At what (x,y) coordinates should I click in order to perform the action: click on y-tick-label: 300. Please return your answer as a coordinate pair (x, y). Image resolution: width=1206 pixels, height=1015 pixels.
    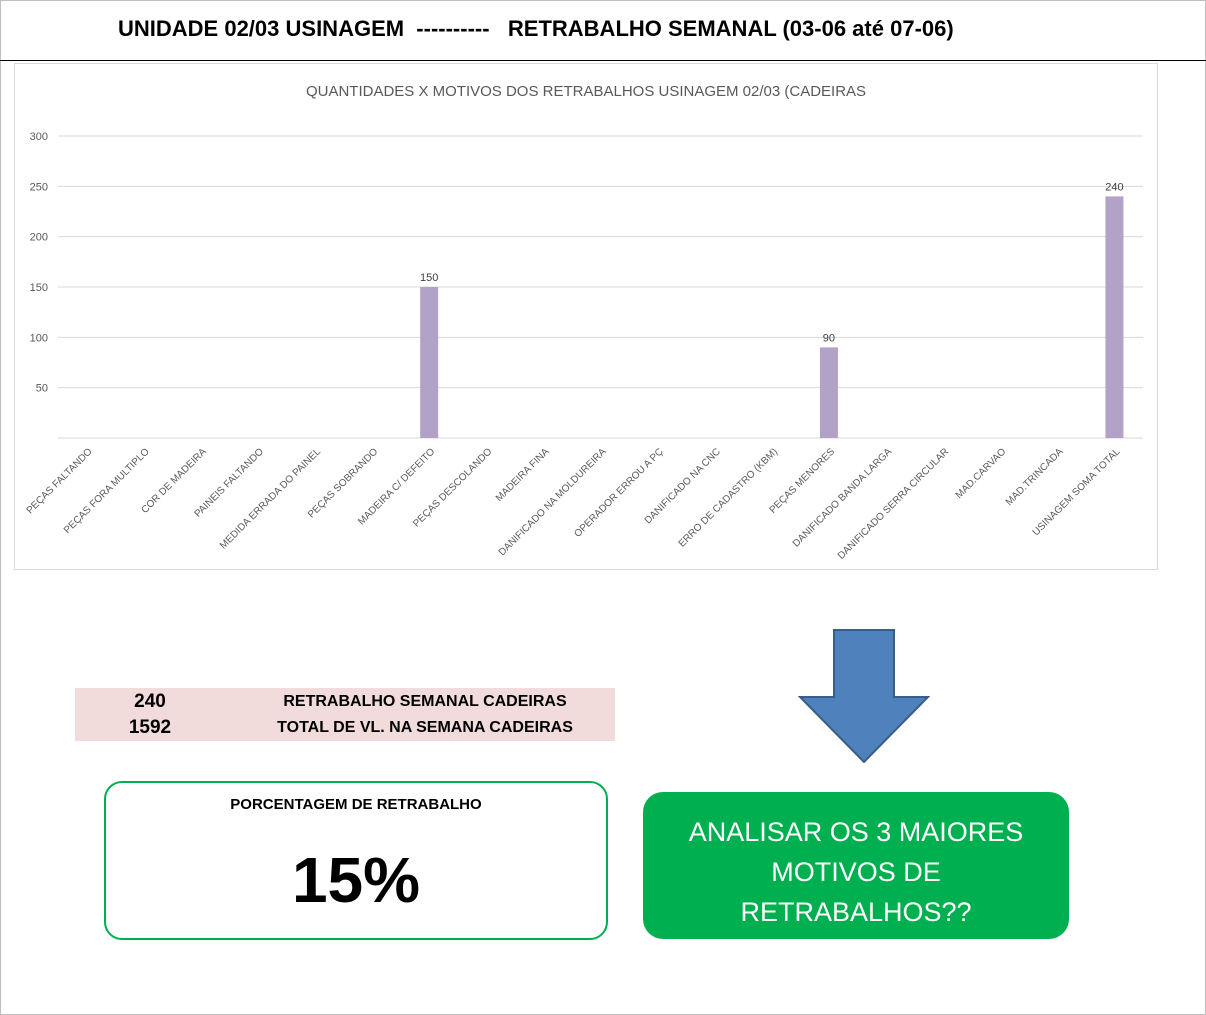
    Looking at the image, I should click on (39, 137).